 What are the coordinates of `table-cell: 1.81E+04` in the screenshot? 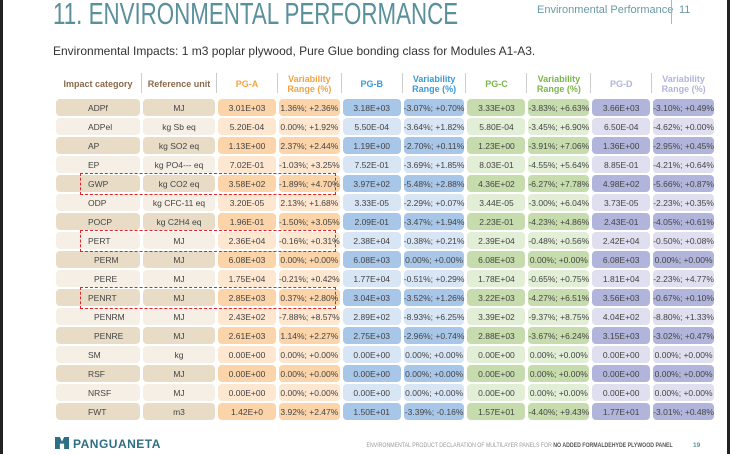 It's located at (621, 278).